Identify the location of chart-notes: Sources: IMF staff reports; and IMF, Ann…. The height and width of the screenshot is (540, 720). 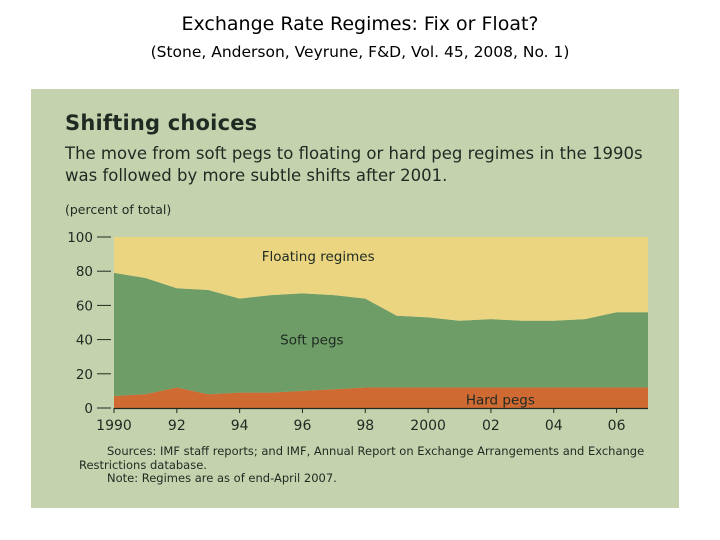
(379, 465).